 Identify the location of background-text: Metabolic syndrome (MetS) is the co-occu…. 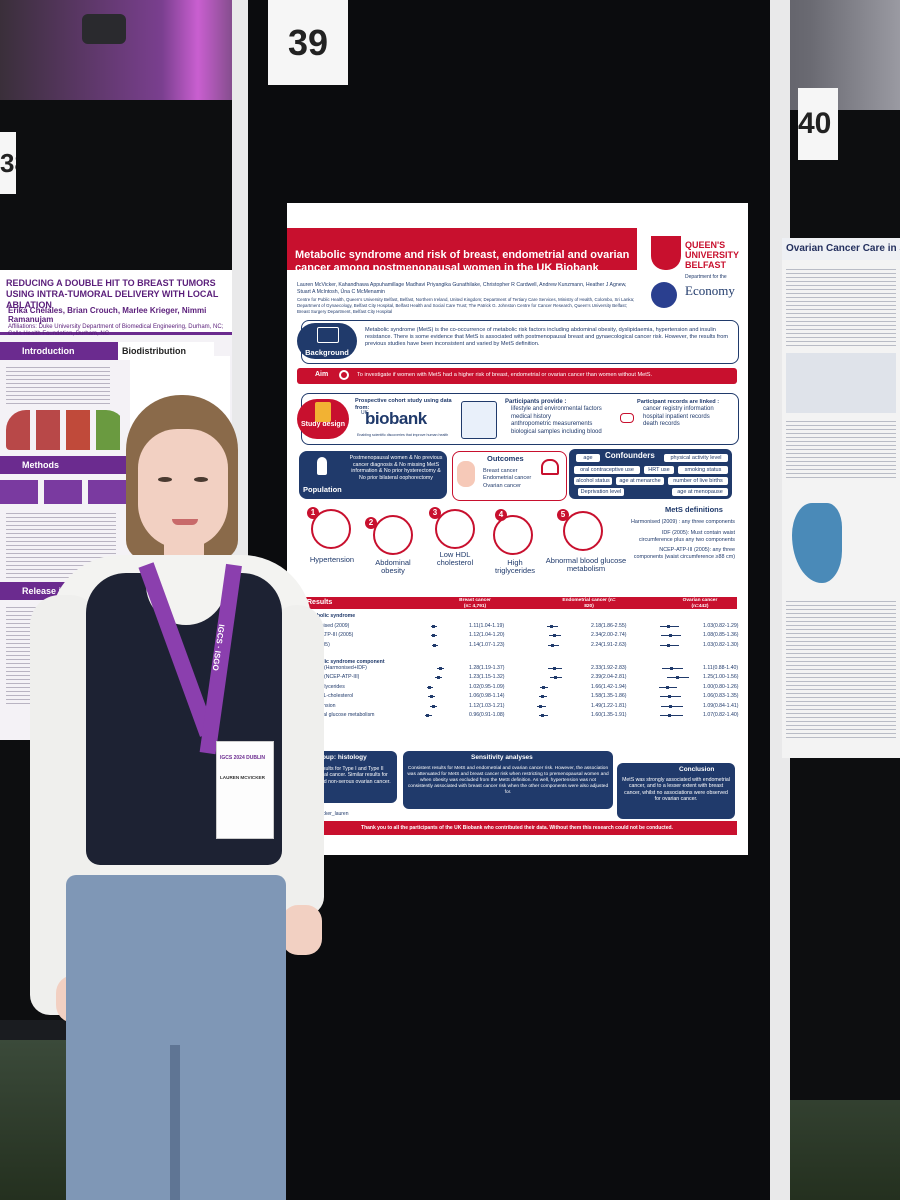
(547, 337).